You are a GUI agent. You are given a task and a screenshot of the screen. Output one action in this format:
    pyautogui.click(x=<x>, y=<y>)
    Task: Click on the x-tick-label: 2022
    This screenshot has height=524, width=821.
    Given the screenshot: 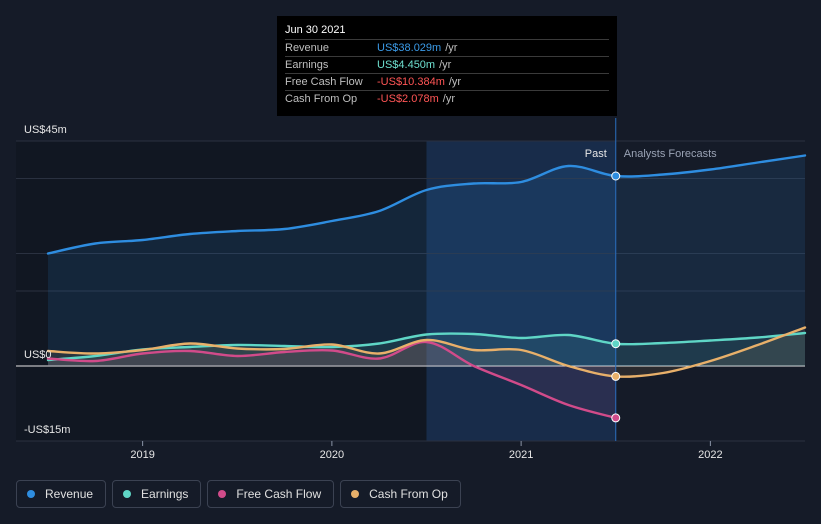 What is the action you would take?
    pyautogui.click(x=710, y=455)
    